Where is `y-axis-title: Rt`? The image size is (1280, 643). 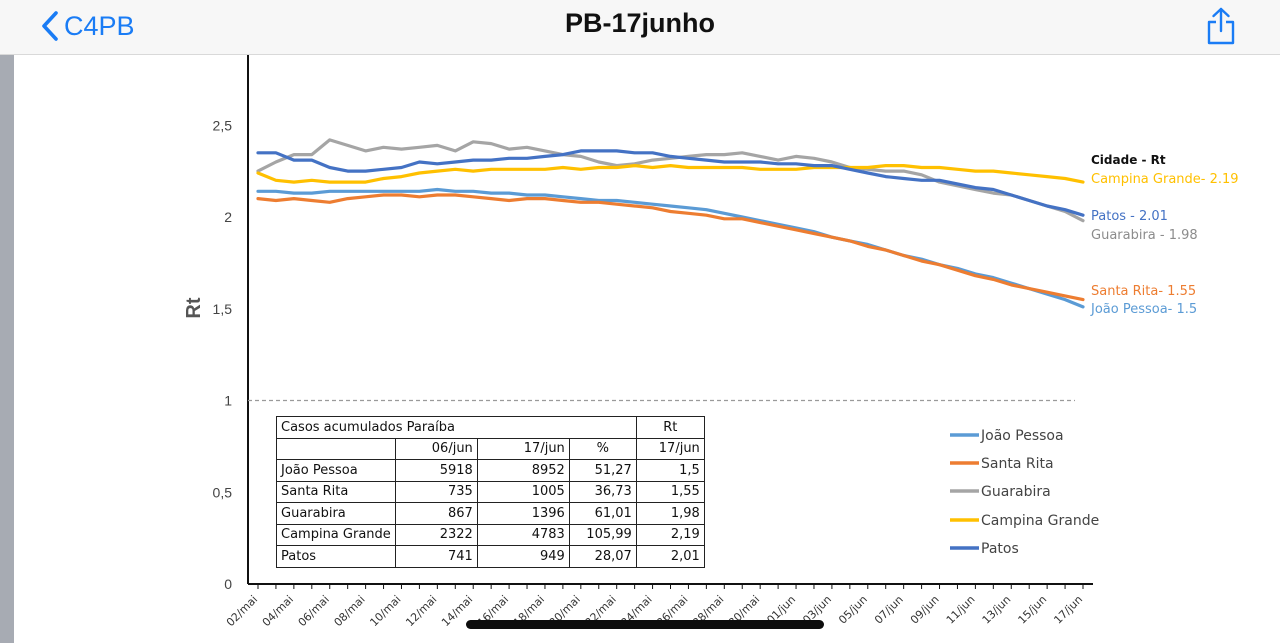
y-axis-title: Rt is located at coordinates (194, 307).